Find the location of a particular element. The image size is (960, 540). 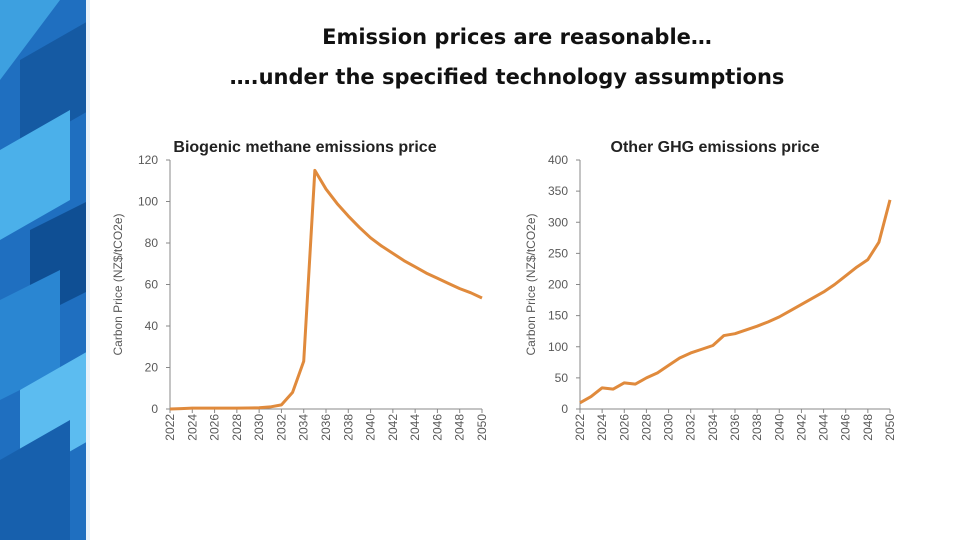

y-tick-label: 250 is located at coordinates (558, 253).